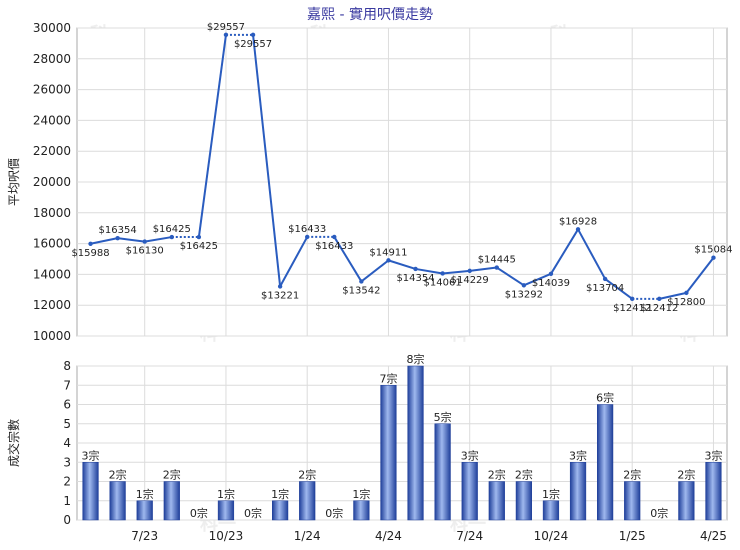 This screenshot has height=550, width=740. I want to click on price-data-label: $14354, so click(415, 278).